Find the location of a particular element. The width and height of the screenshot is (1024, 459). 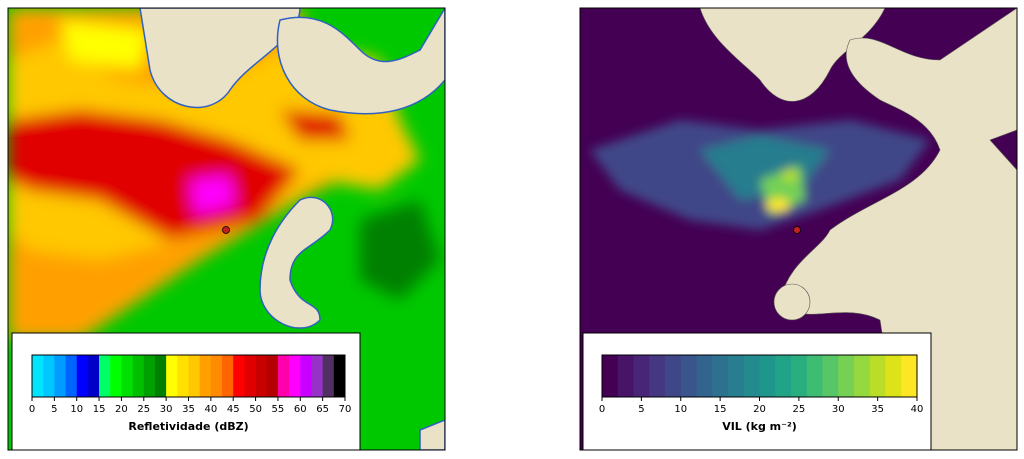

tick-label: 60 is located at coordinates (300, 409).